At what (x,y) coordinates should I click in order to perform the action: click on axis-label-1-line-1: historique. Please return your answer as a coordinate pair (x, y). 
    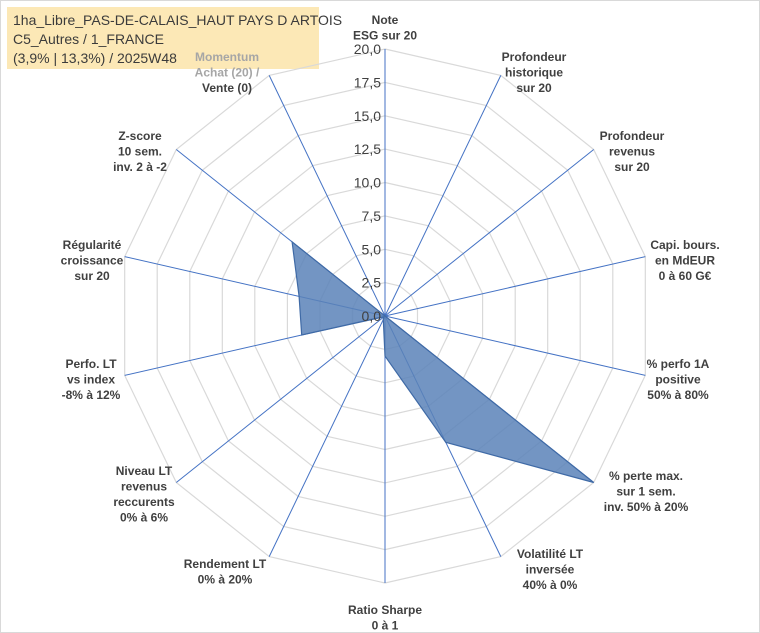
    Looking at the image, I should click on (534, 73).